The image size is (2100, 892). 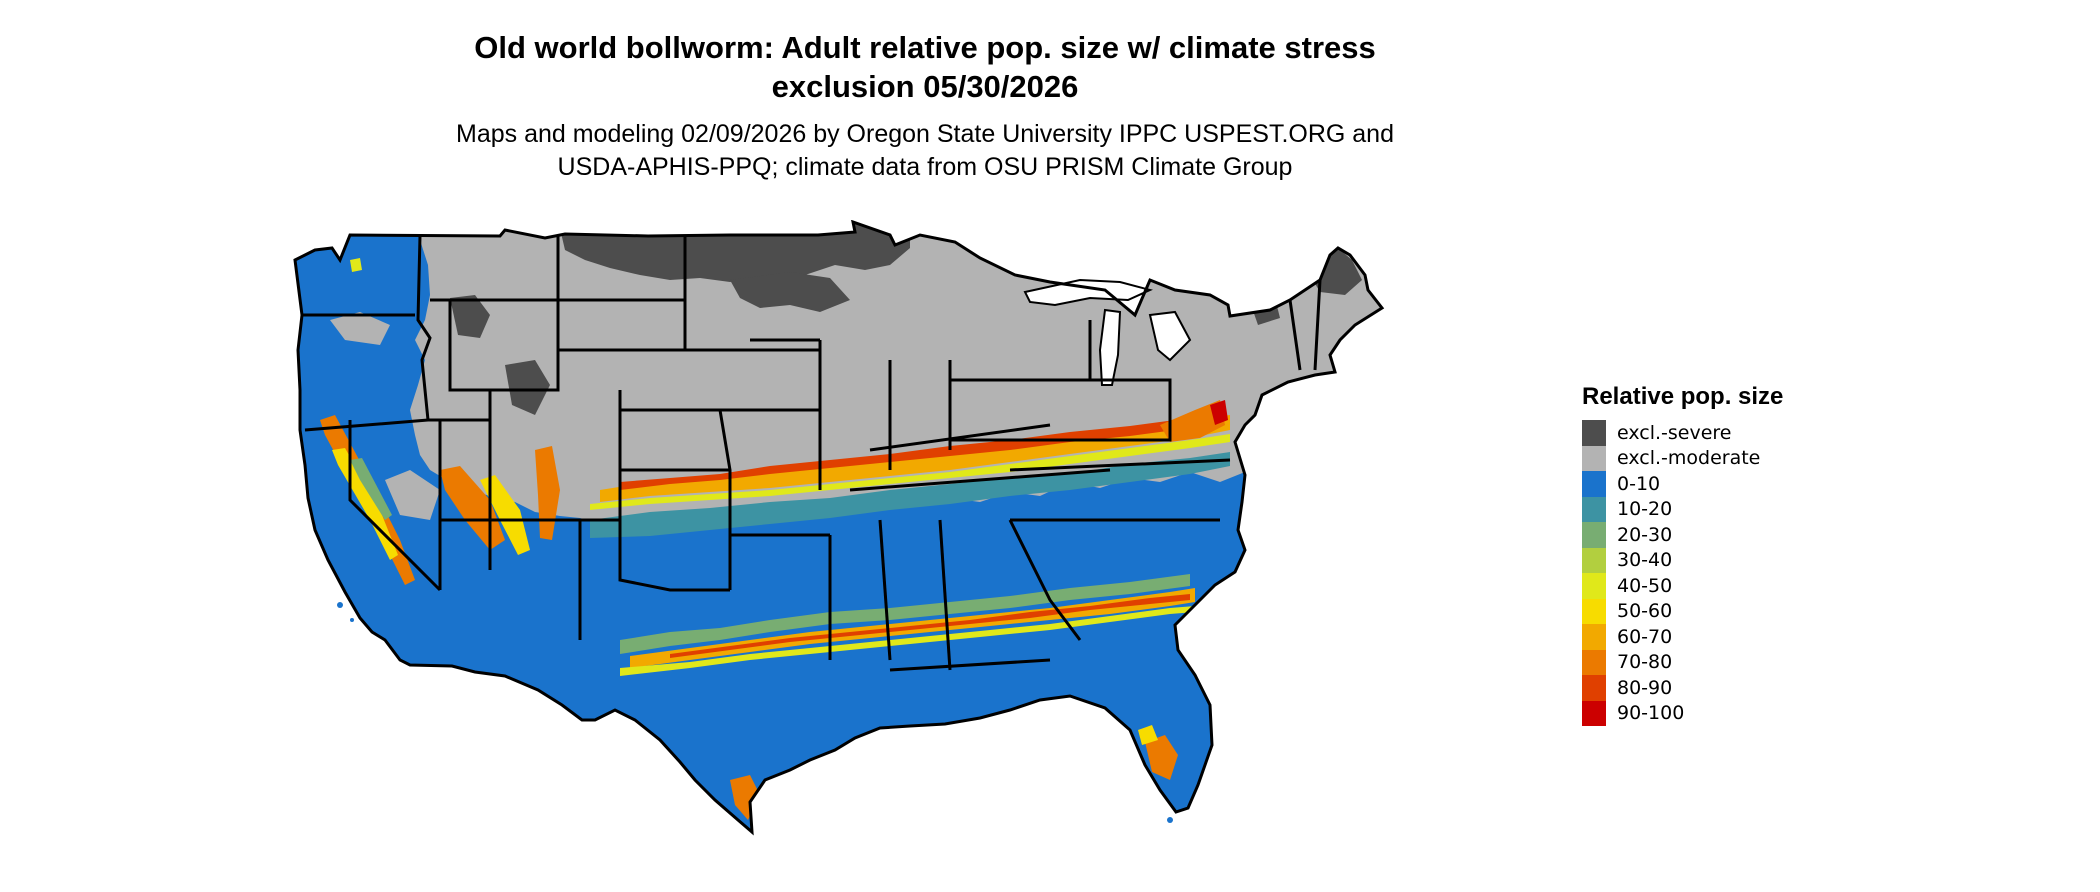 I want to click on legend-item: 60-70, so click(x=1682, y=637).